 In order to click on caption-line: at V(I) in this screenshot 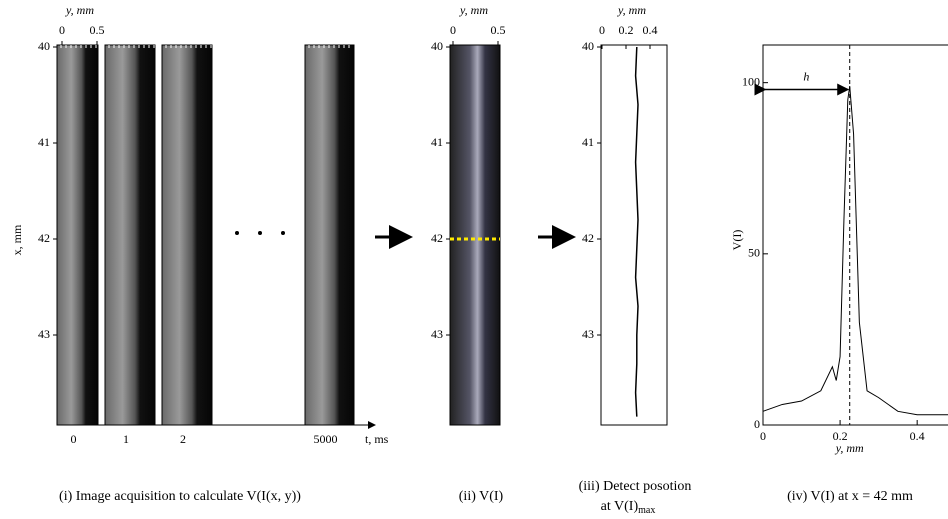, I will do `click(620, 506)`.